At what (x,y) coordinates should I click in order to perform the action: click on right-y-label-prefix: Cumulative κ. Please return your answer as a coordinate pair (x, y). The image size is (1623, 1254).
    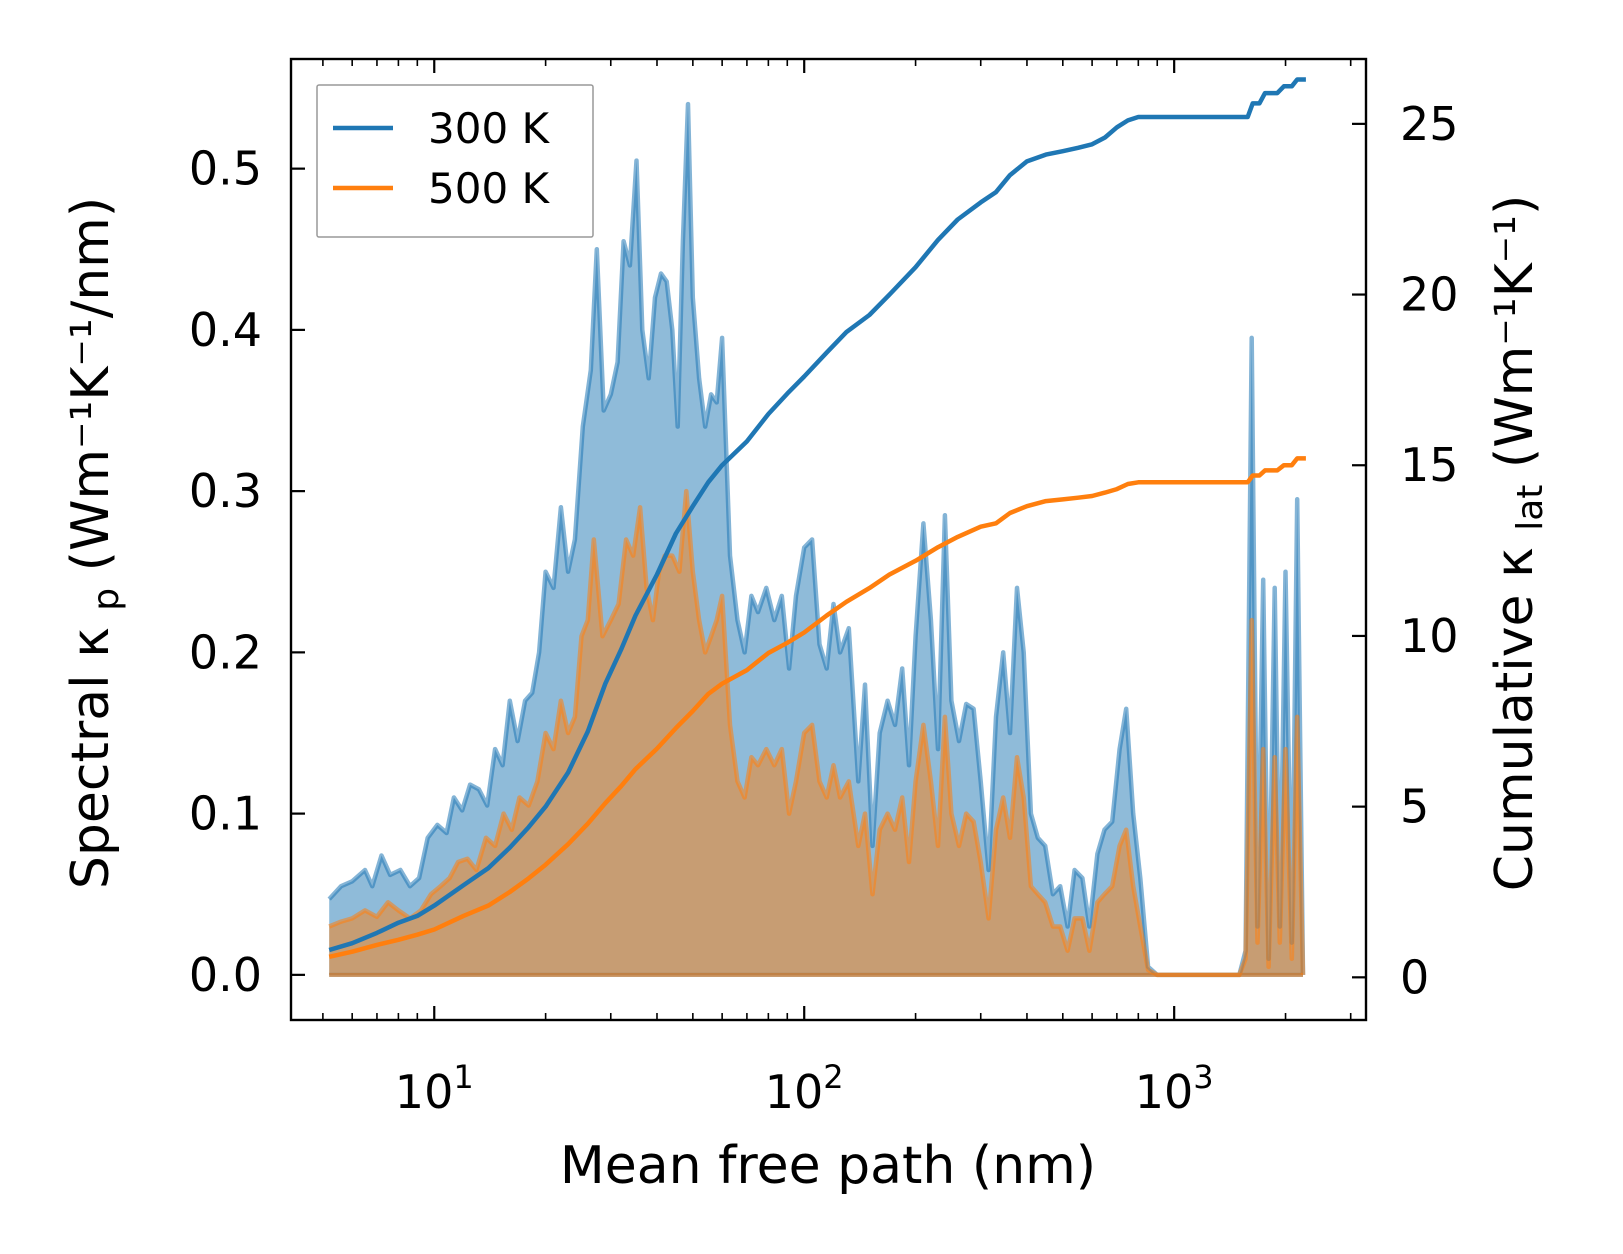
    Looking at the image, I should click on (1515, 719).